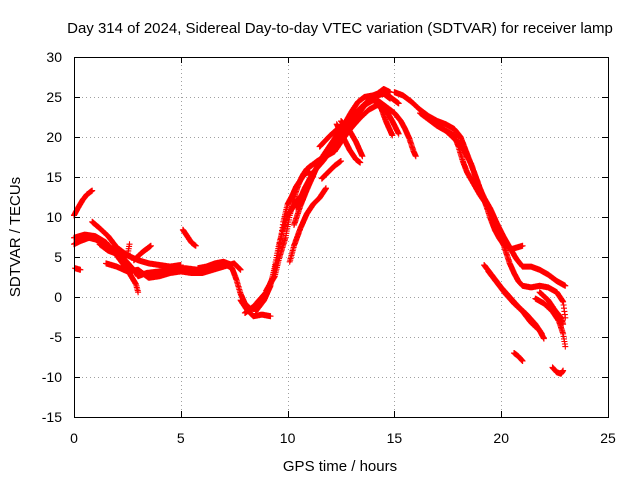 This screenshot has height=480, width=640. I want to click on y-tick-label: 5, so click(58, 257).